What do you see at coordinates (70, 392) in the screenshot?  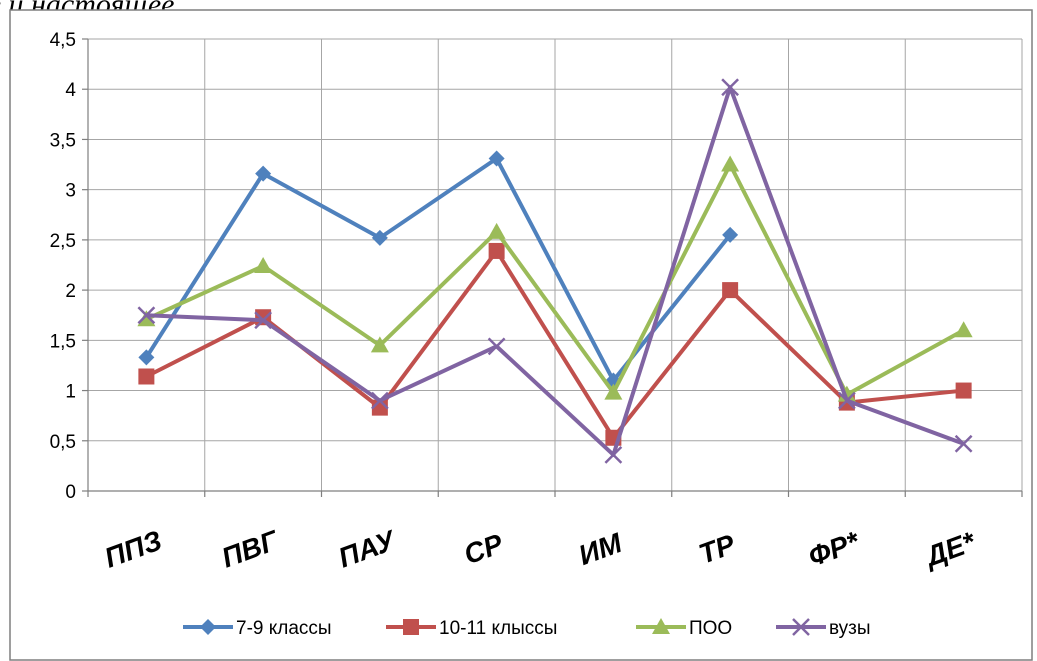 I see `y-tick-label: 1` at bounding box center [70, 392].